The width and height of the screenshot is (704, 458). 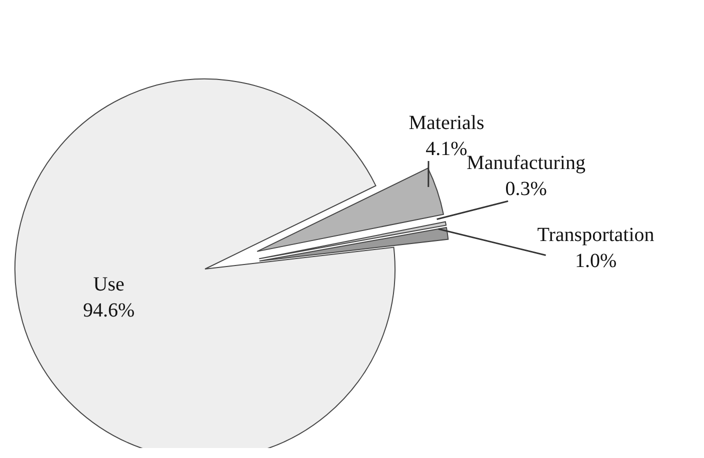 I want to click on slice-label: Use, so click(x=108, y=285).